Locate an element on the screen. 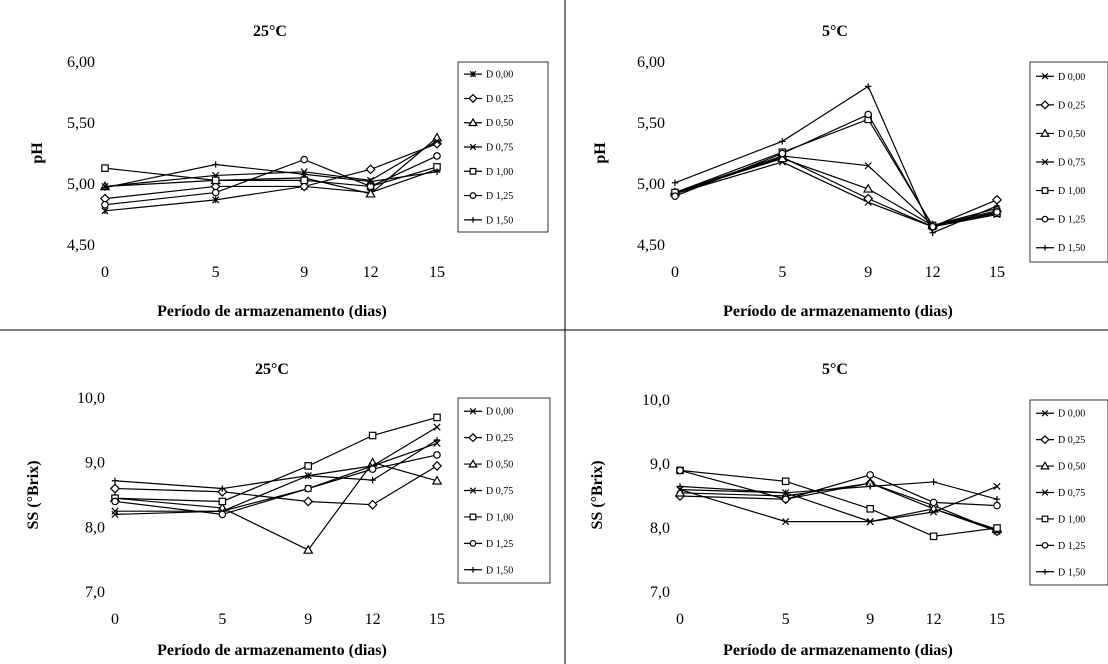 The width and height of the screenshot is (1108, 664). y-tick-label: 5,50 is located at coordinates (651, 123).